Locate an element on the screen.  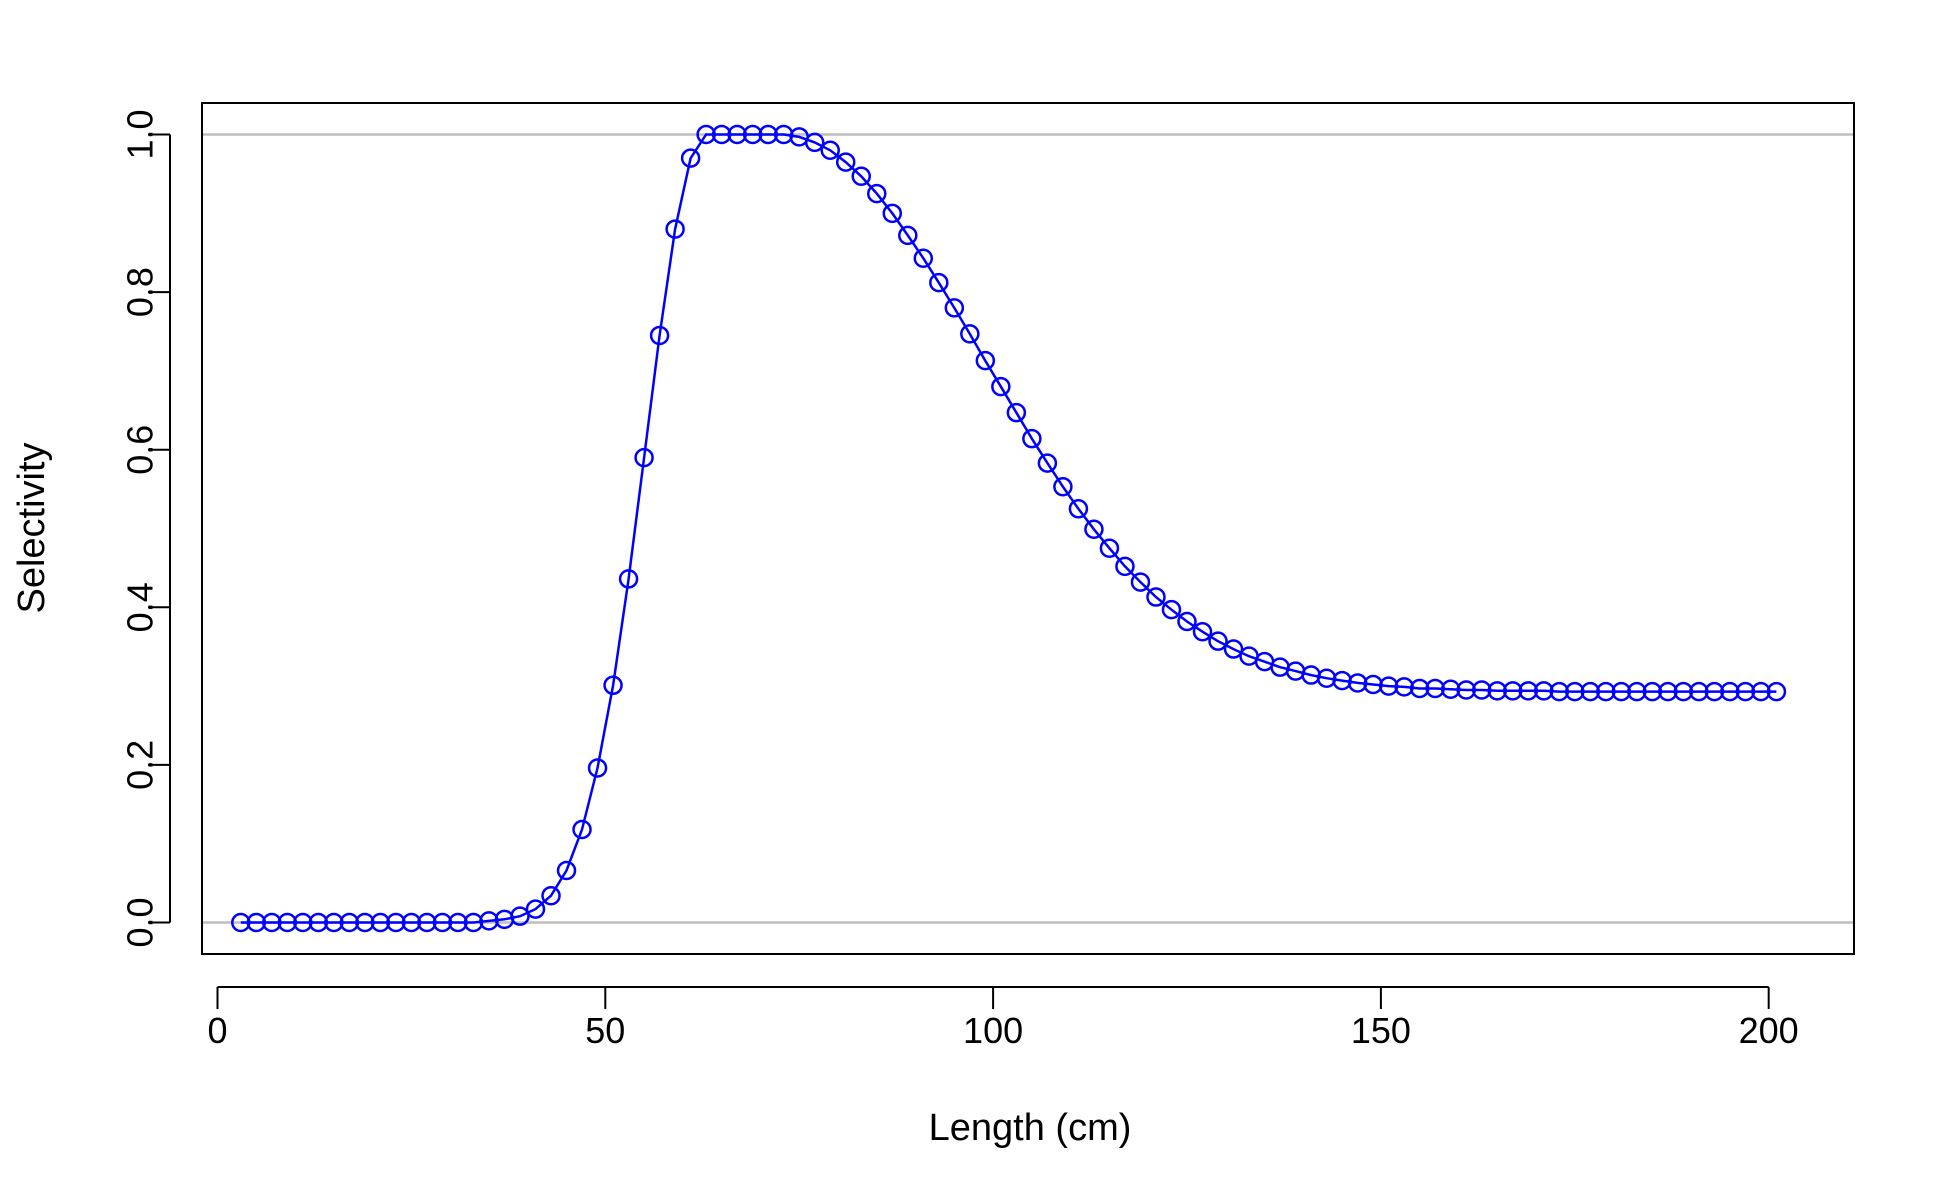
x-tick-label: 0 is located at coordinates (217, 1030).